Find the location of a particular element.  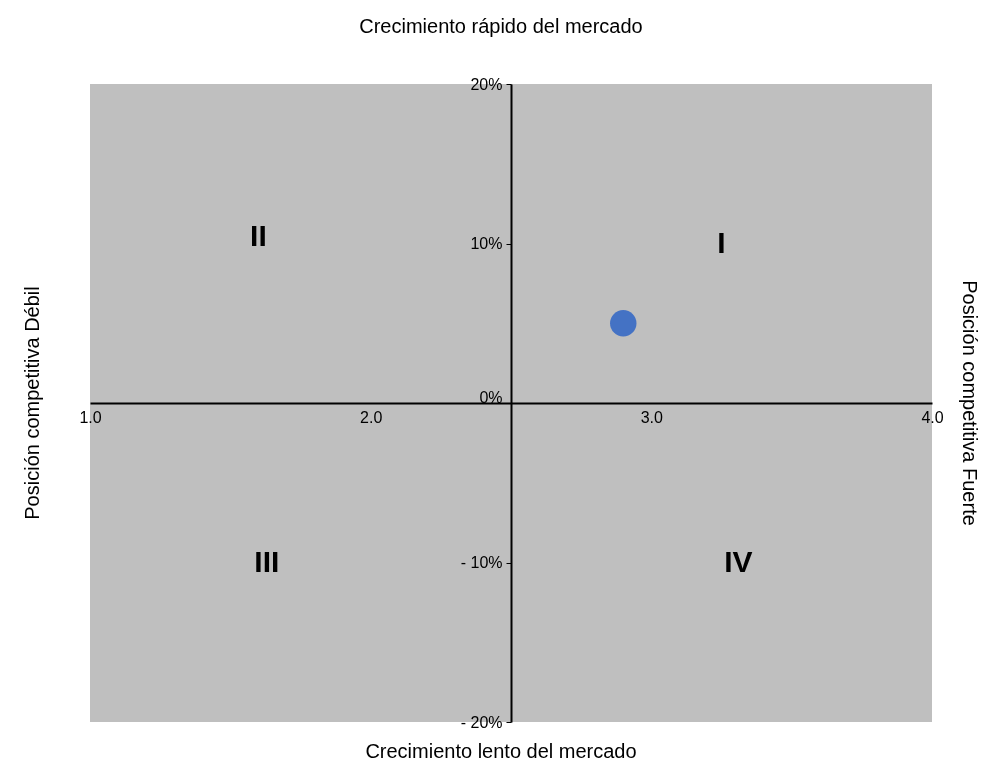

y-tick-label: - 10% is located at coordinates (481, 562).